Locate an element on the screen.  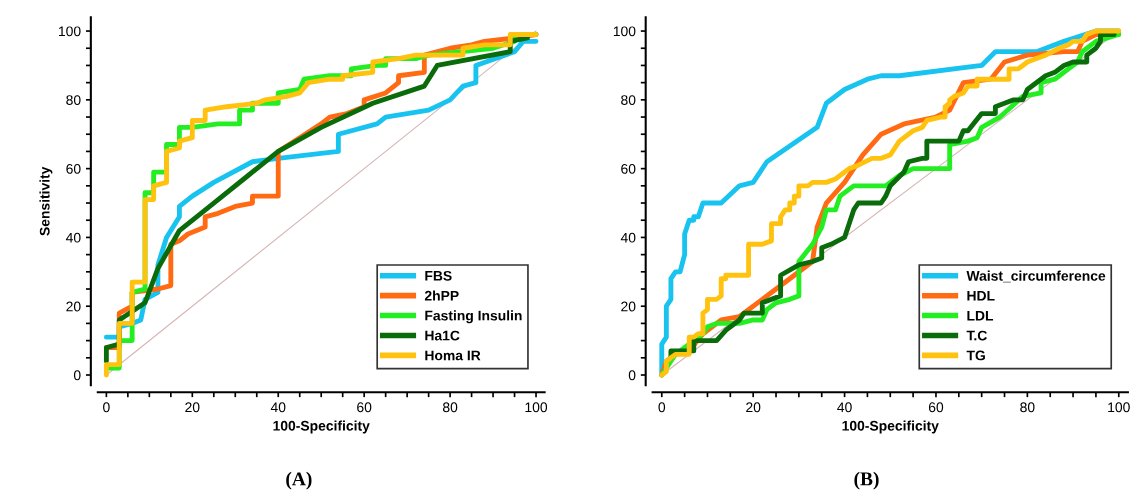
legend-label: 2hPP is located at coordinates (441, 295).